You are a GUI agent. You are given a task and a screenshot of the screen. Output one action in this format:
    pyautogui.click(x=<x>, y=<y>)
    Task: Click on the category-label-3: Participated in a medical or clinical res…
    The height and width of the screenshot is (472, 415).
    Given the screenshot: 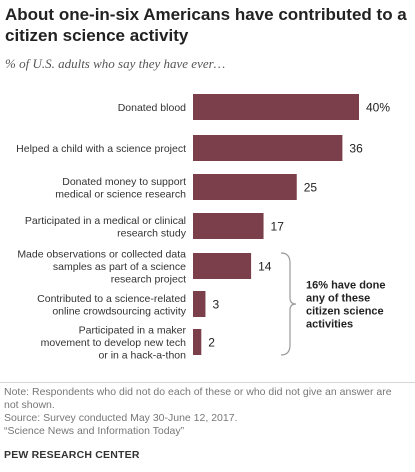 What is the action you would take?
    pyautogui.click(x=106, y=227)
    